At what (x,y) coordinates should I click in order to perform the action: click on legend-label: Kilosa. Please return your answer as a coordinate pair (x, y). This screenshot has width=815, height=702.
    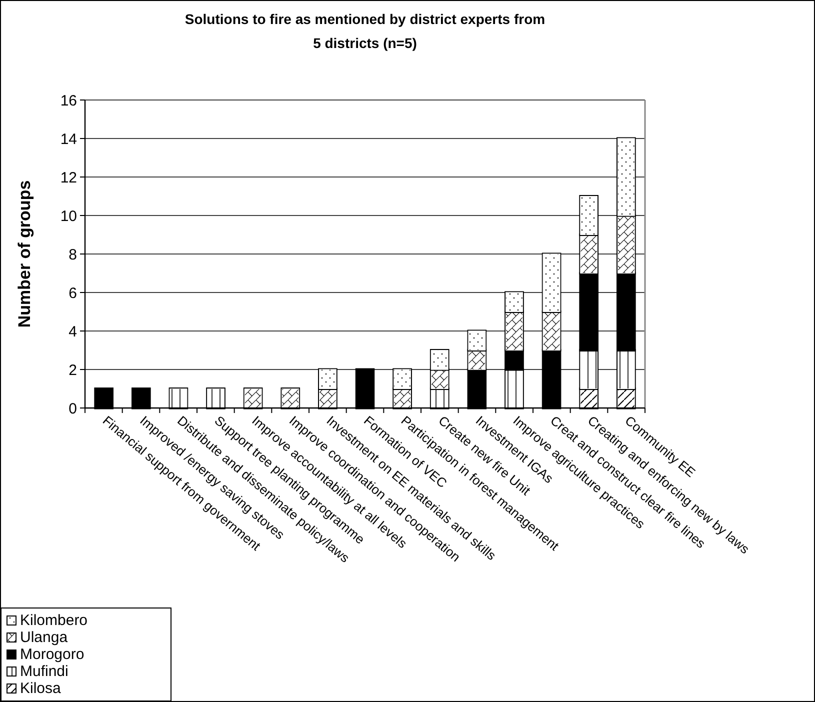
    Looking at the image, I should click on (41, 688).